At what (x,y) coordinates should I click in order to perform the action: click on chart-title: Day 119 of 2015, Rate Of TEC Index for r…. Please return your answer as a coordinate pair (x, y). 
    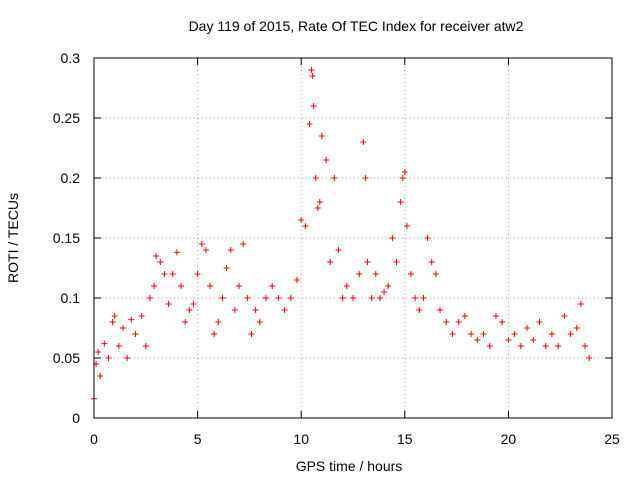
    Looking at the image, I should click on (356, 26).